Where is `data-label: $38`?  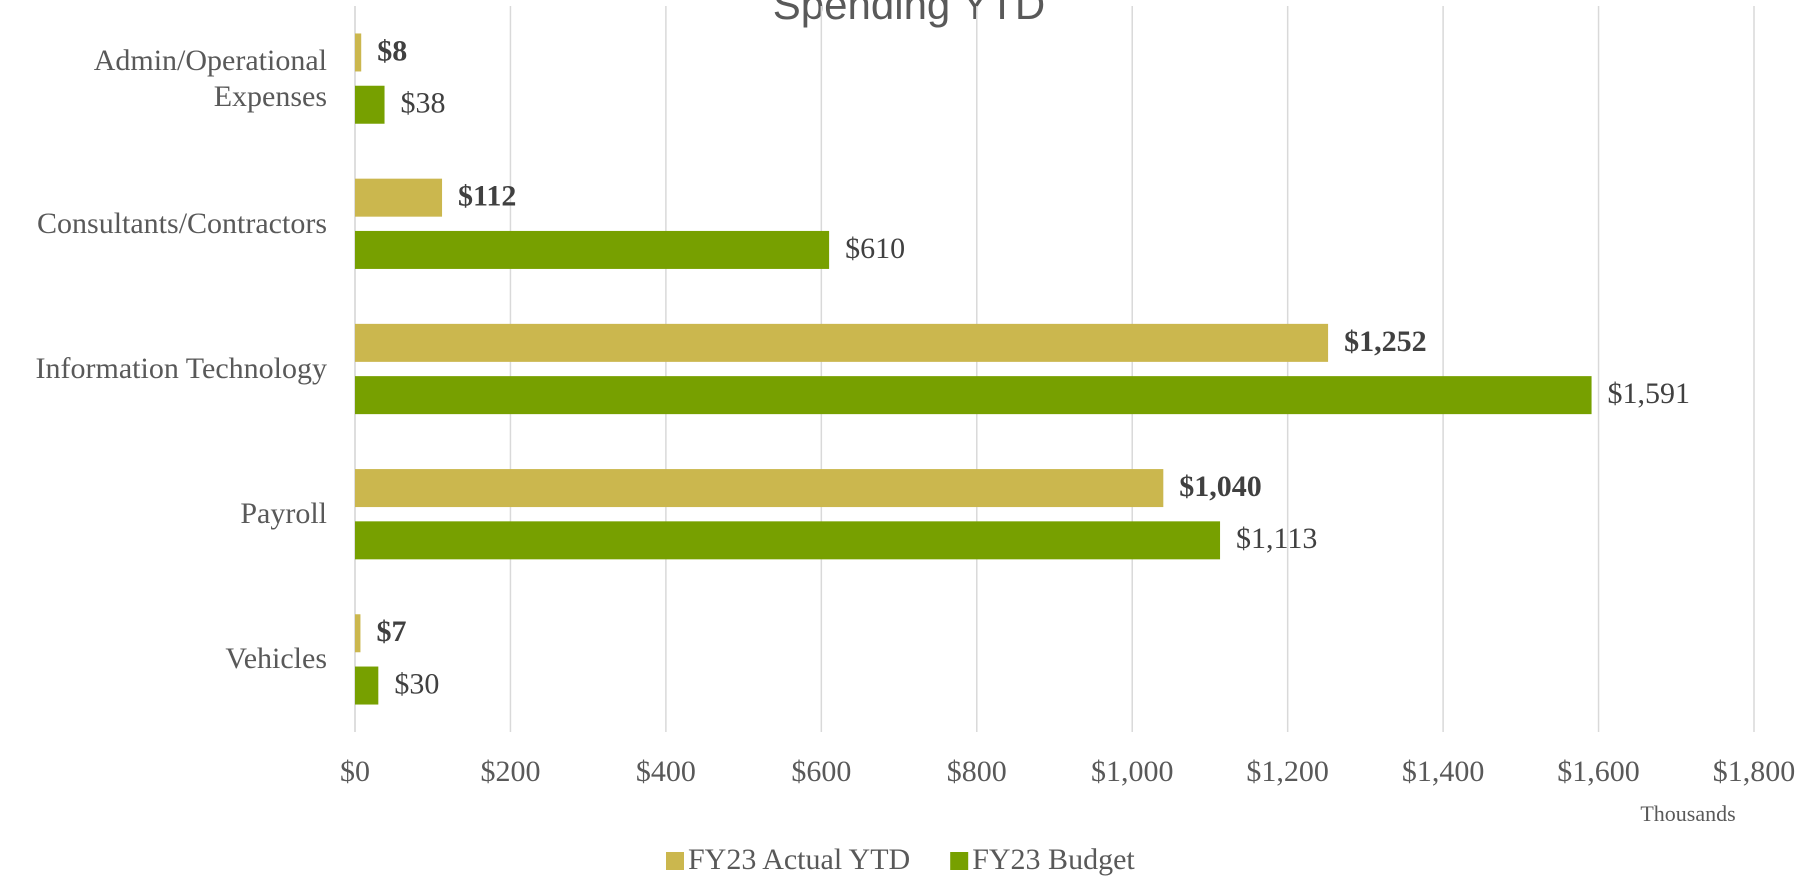
data-label: $38 is located at coordinates (423, 103).